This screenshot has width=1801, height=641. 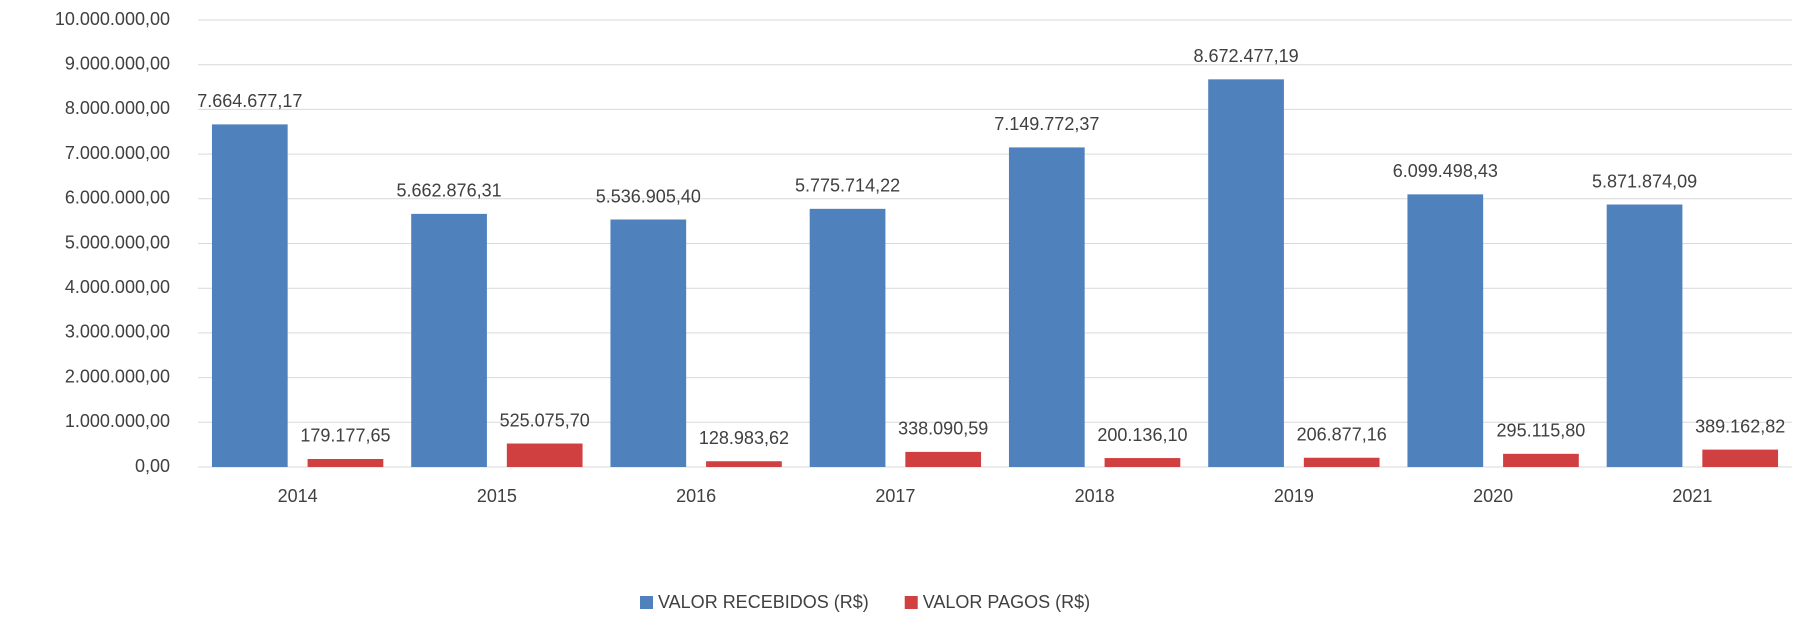 I want to click on data-label: 5.871.874,09, so click(x=1644, y=181).